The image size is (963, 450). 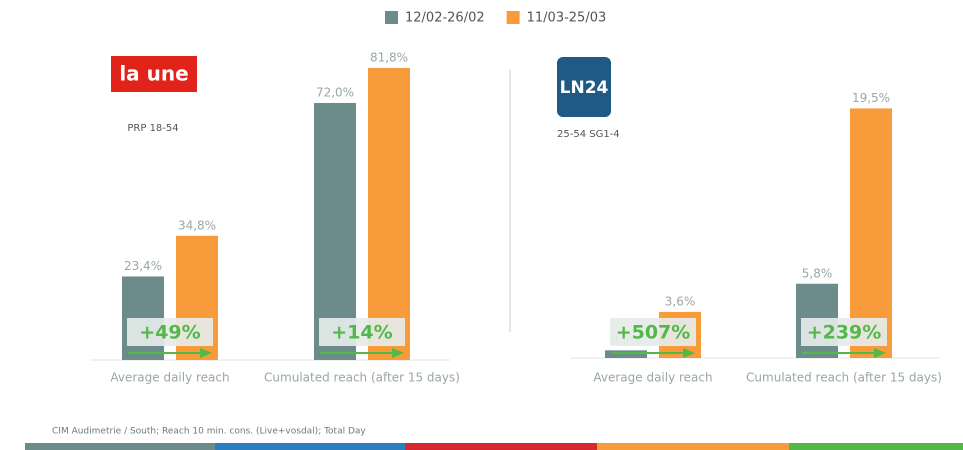 What do you see at coordinates (335, 92) in the screenshot?
I see `value-label: 72,0%` at bounding box center [335, 92].